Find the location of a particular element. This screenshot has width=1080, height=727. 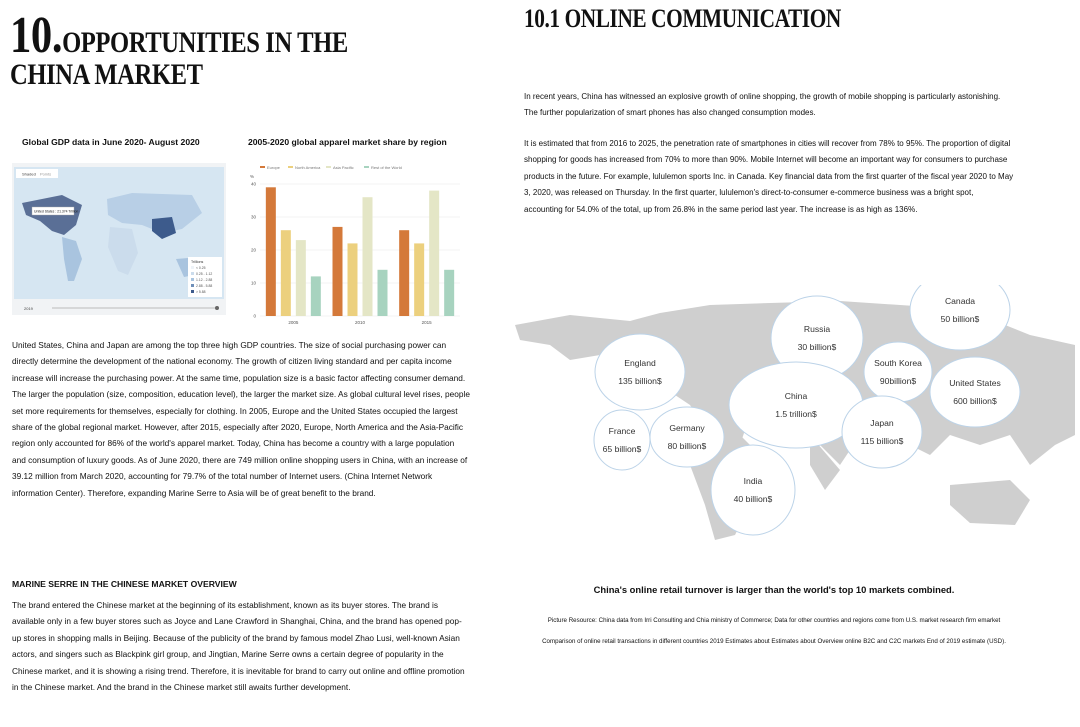

legend-title: Trillions is located at coordinates (197, 262).